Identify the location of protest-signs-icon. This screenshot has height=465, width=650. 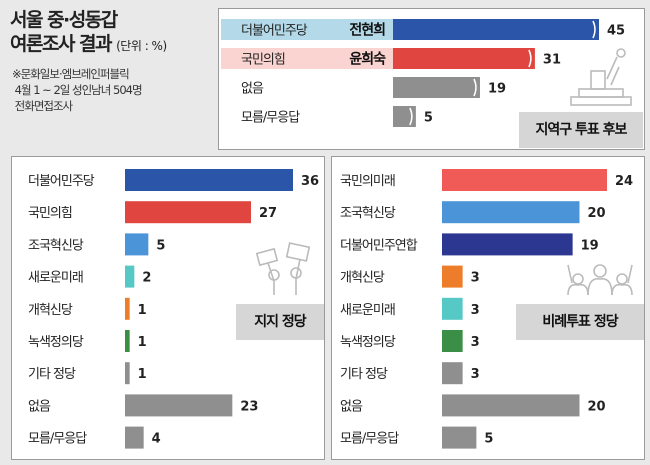
(283, 268).